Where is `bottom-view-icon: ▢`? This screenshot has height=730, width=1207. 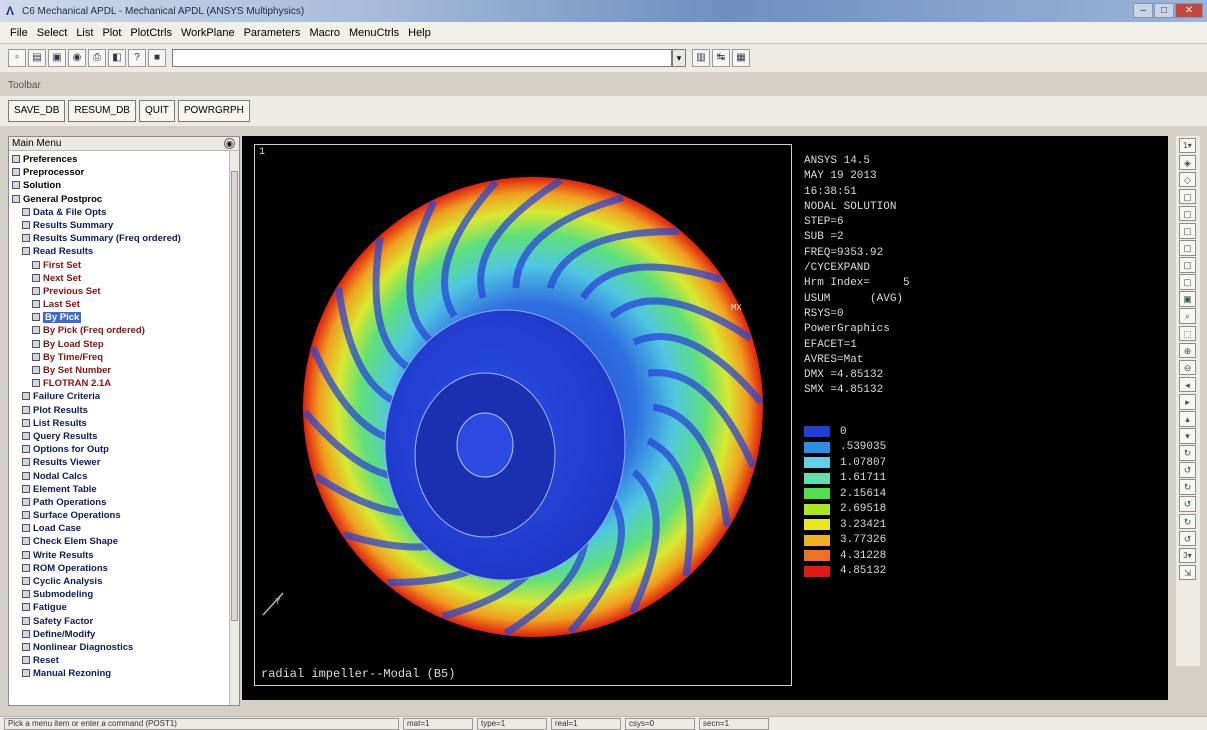 bottom-view-icon: ▢ is located at coordinates (1187, 248).